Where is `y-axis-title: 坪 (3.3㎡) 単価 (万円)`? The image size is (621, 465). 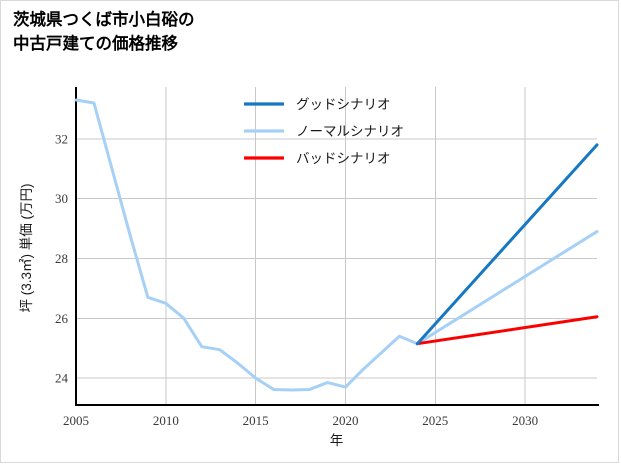
y-axis-title: 坪 (3.3㎡) 単価 (万円) is located at coordinates (26, 247).